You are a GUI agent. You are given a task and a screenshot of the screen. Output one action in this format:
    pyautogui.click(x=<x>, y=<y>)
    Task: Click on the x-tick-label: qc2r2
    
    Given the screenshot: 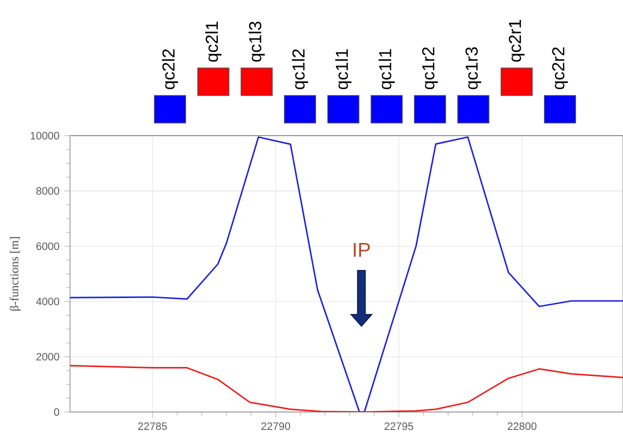 What is the action you would take?
    pyautogui.click(x=560, y=68)
    